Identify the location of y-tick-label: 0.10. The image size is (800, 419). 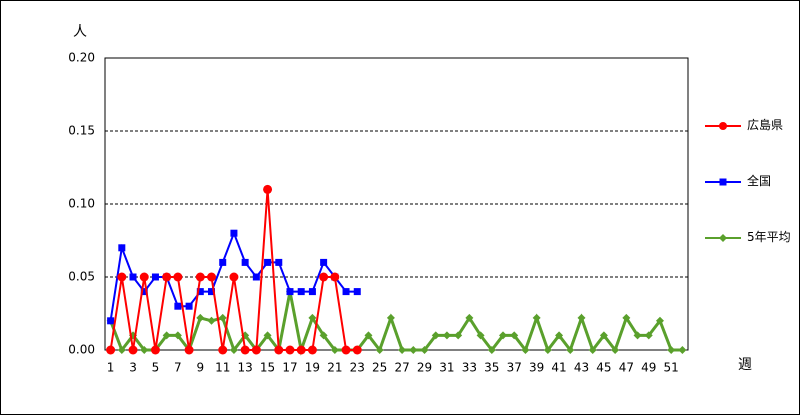
(81, 204).